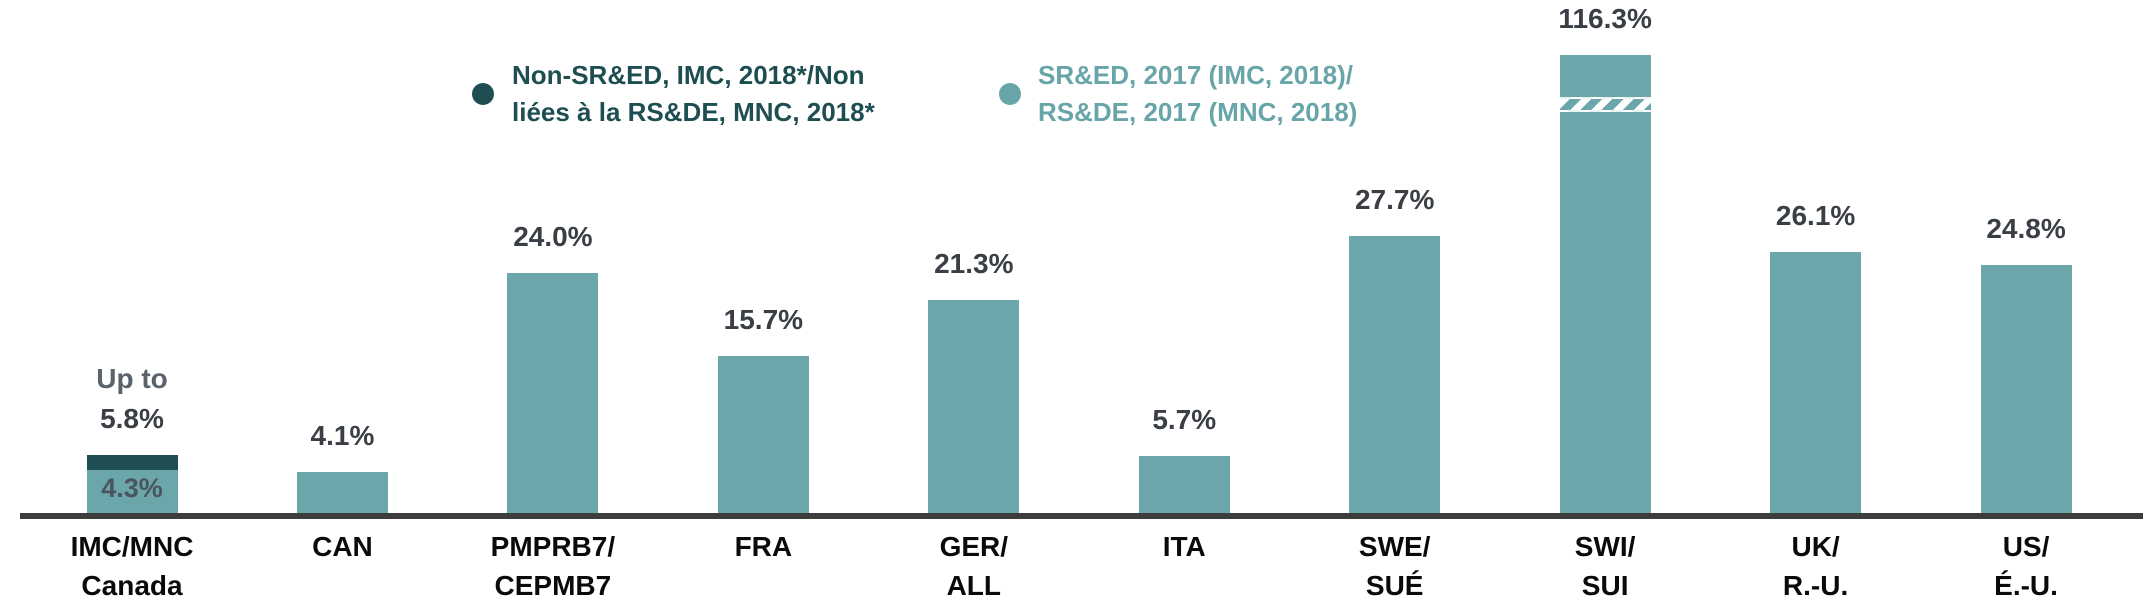 Image resolution: width=2155 pixels, height=607 pixels. Describe the element at coordinates (974, 546) in the screenshot. I see `x-tick-line: GER/` at that location.